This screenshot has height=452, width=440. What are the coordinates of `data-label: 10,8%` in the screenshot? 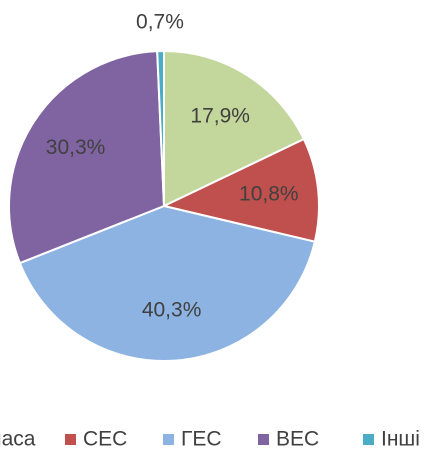 It's located at (269, 193).